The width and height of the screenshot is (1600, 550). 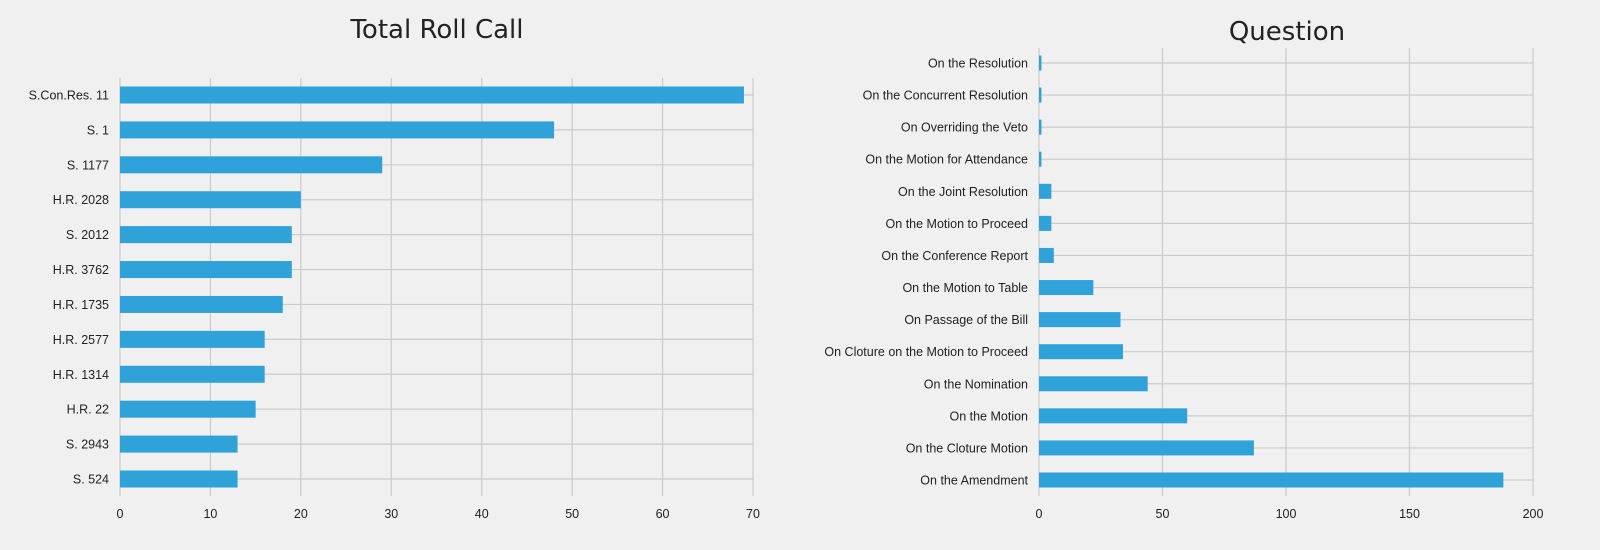 What do you see at coordinates (81, 375) in the screenshot?
I see `y-tick-label: H.R. 1314` at bounding box center [81, 375].